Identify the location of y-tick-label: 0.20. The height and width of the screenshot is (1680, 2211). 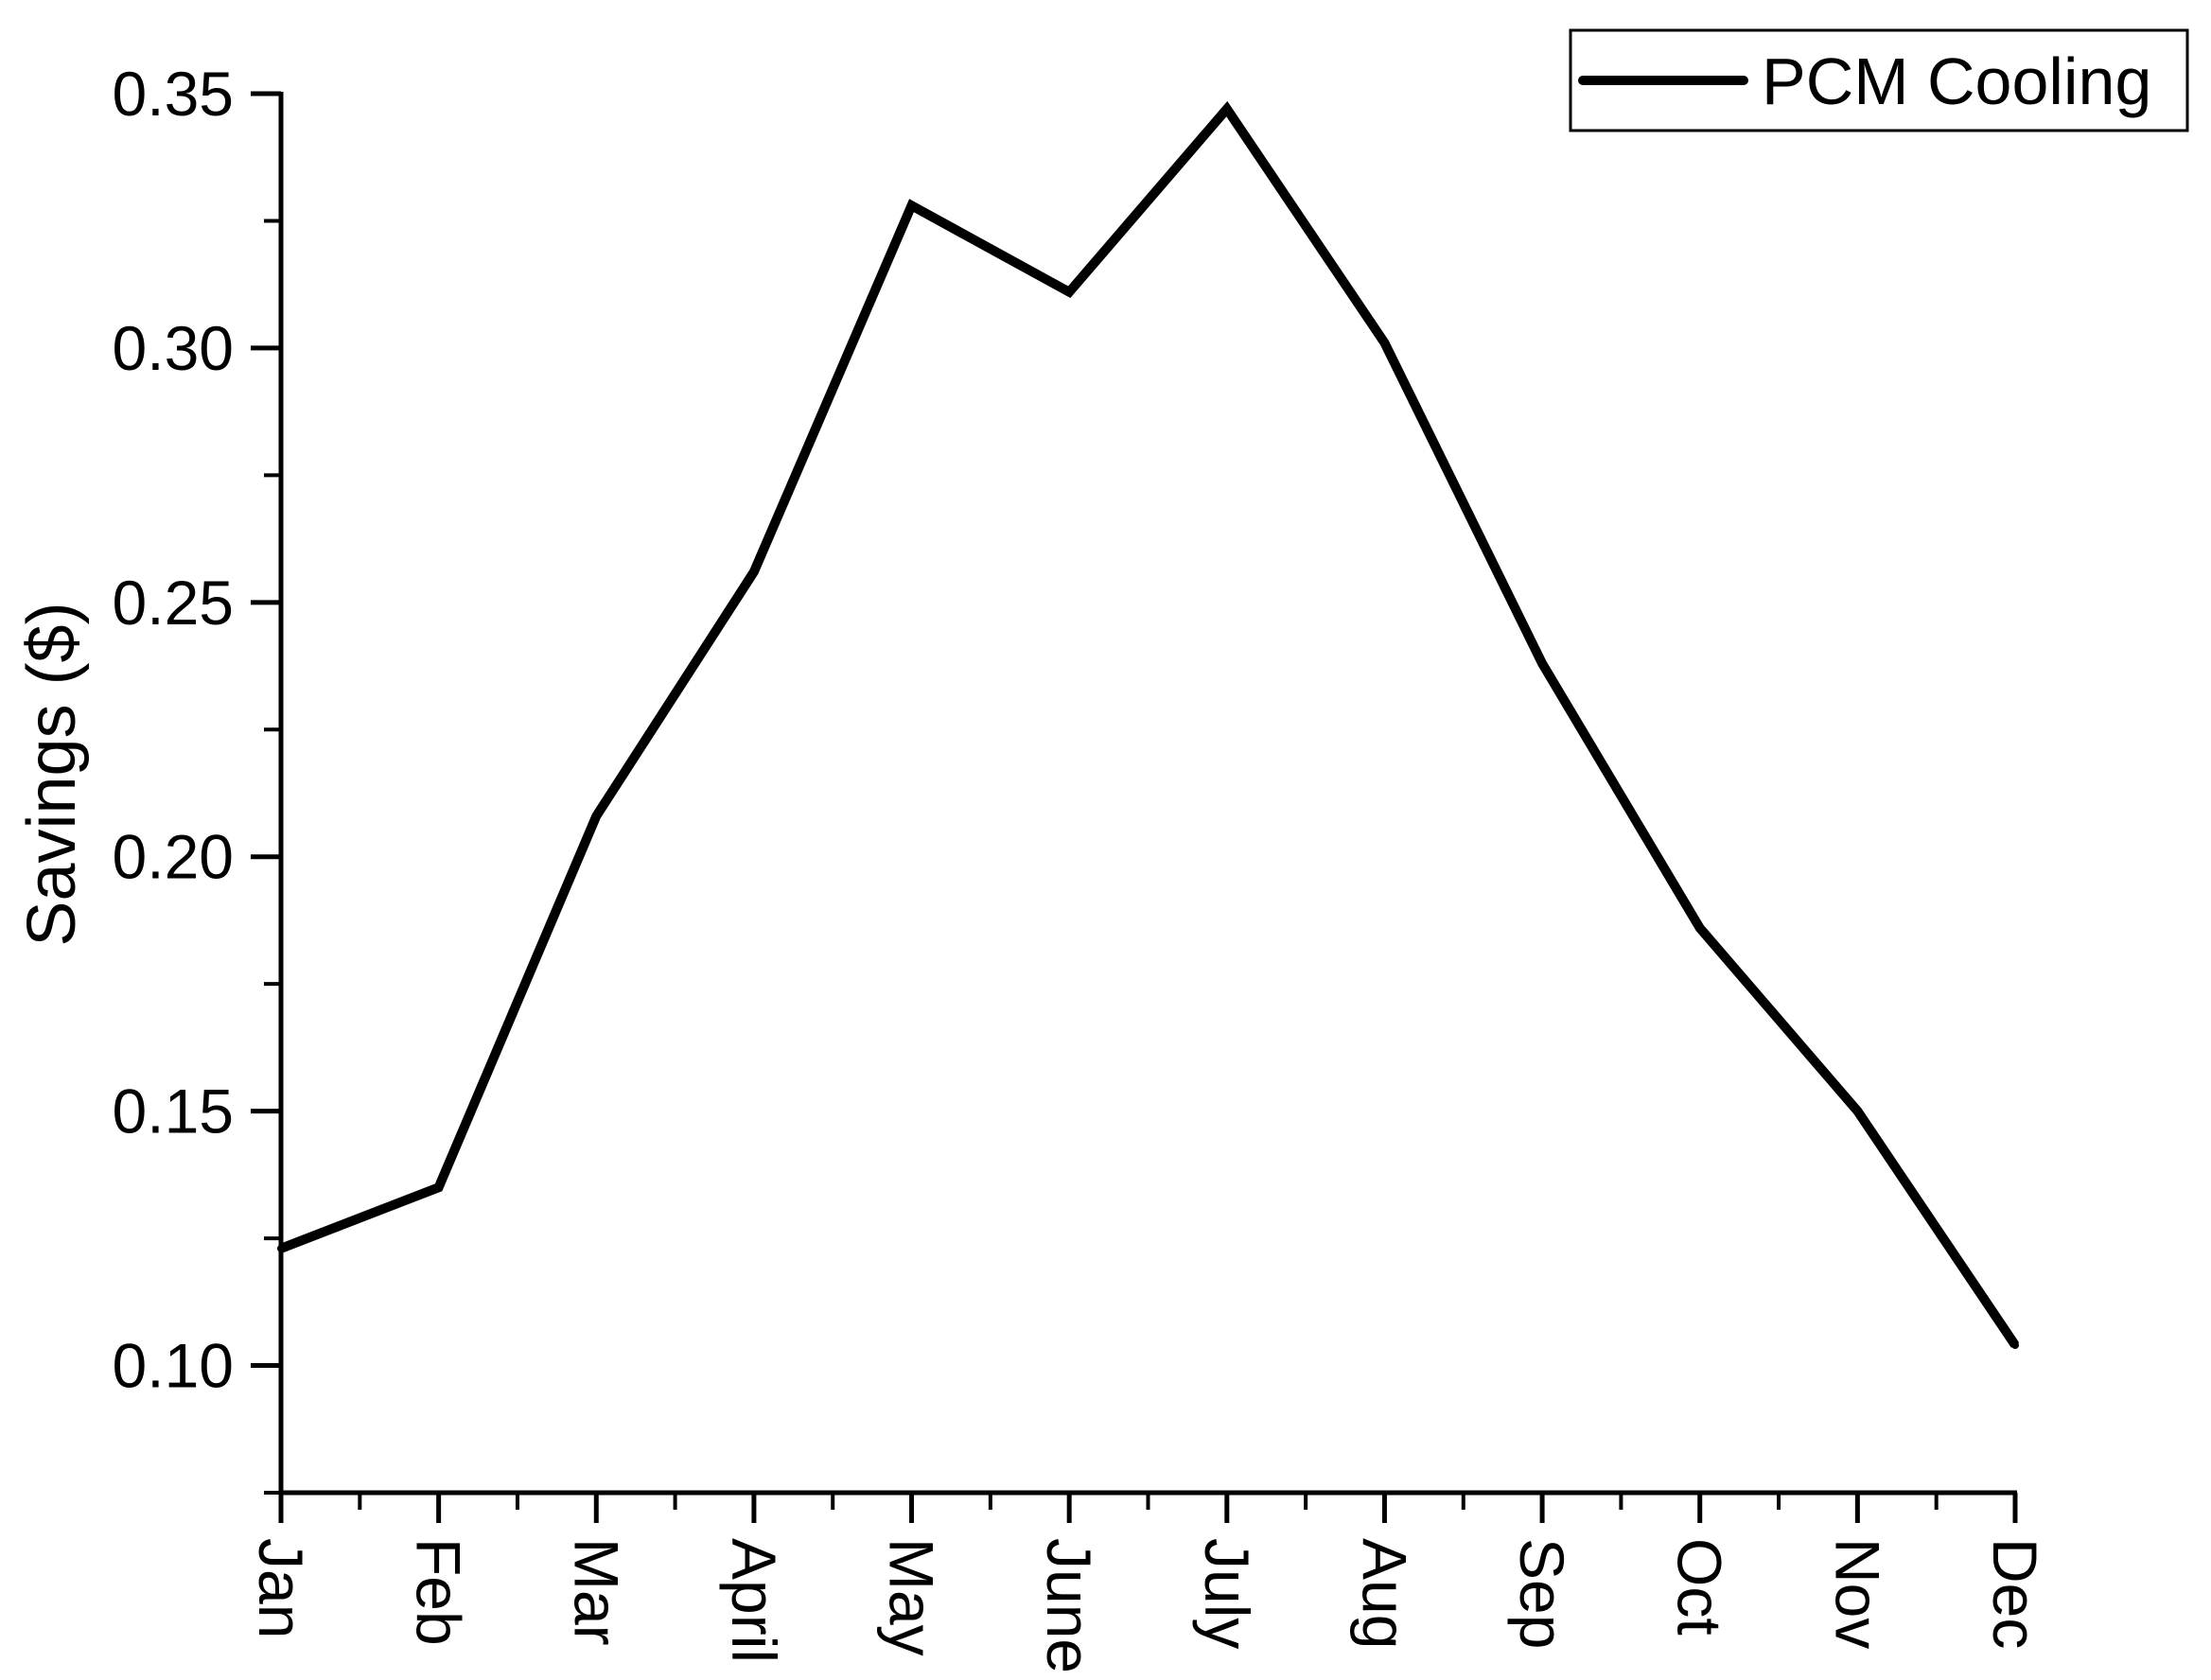
(173, 857).